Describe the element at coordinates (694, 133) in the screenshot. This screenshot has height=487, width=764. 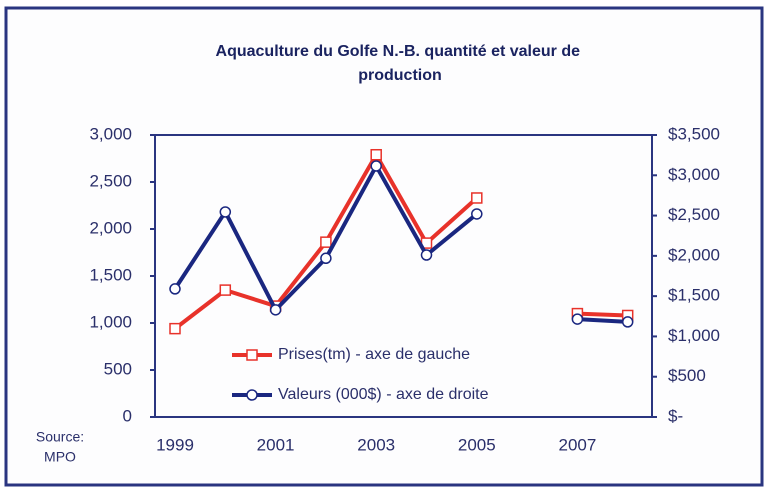
I see `y2-tick-label: $3,500` at that location.